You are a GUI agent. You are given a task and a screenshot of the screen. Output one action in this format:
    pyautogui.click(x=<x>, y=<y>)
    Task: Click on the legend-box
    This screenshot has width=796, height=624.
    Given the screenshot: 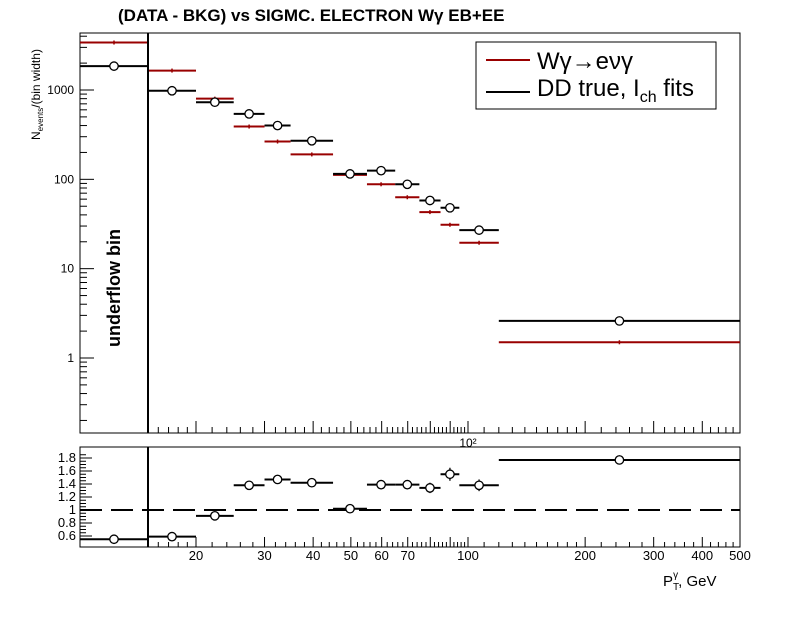 What is the action you would take?
    pyautogui.click(x=596, y=75)
    